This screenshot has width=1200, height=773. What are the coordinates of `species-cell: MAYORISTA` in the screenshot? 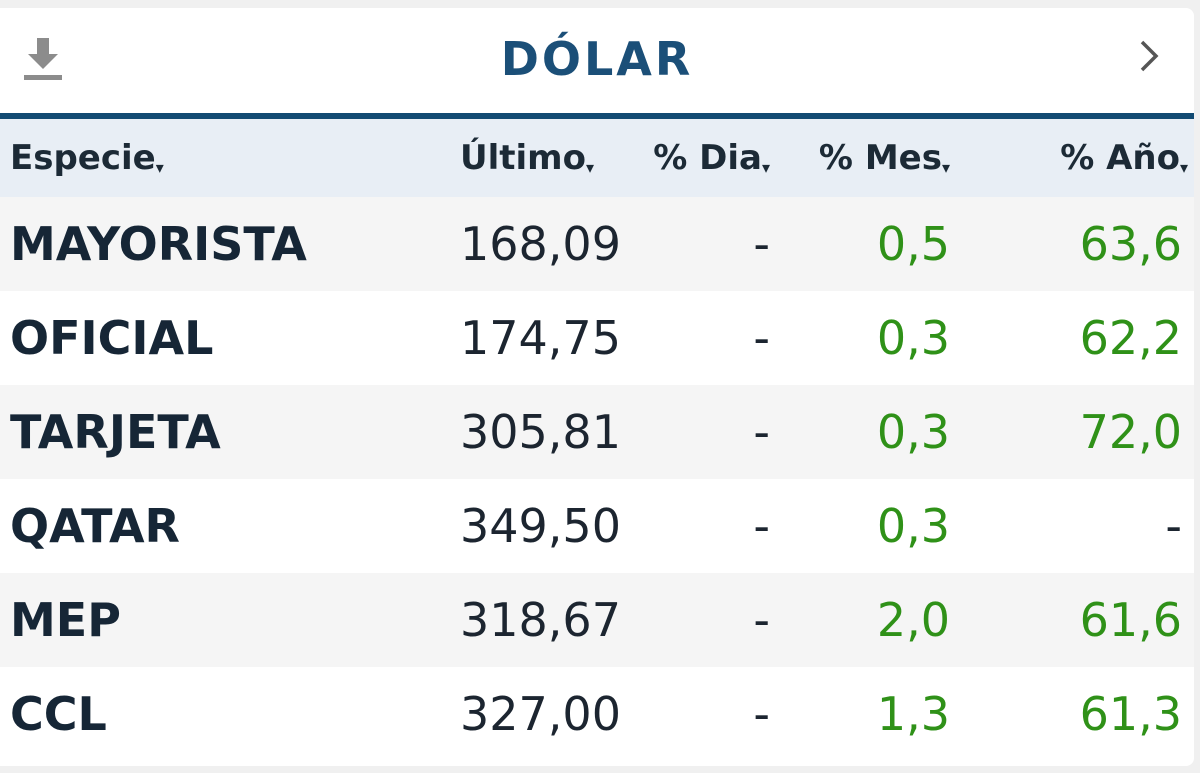 It's located at (228, 244).